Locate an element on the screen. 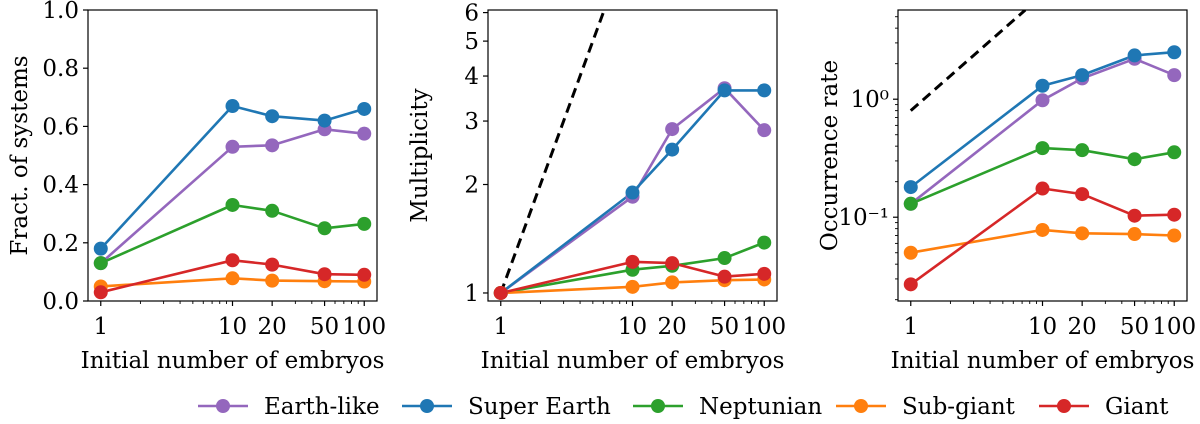 The image size is (1200, 424). legend-label: Giant is located at coordinates (1137, 407).